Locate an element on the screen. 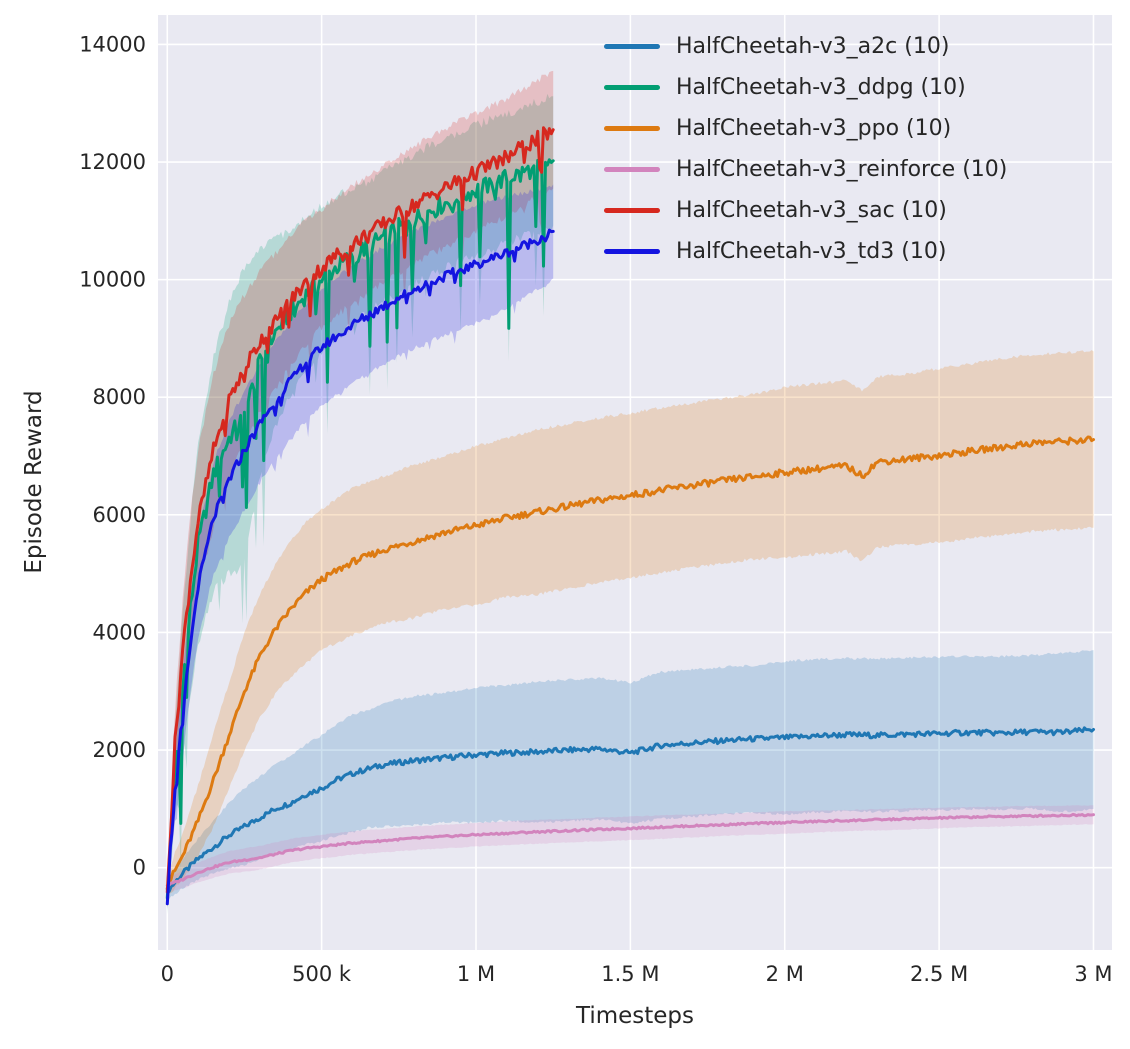 The image size is (1130, 1049). legend-label-ddpg: HalfCheetah-v3_ddpg (10) is located at coordinates (821, 87).